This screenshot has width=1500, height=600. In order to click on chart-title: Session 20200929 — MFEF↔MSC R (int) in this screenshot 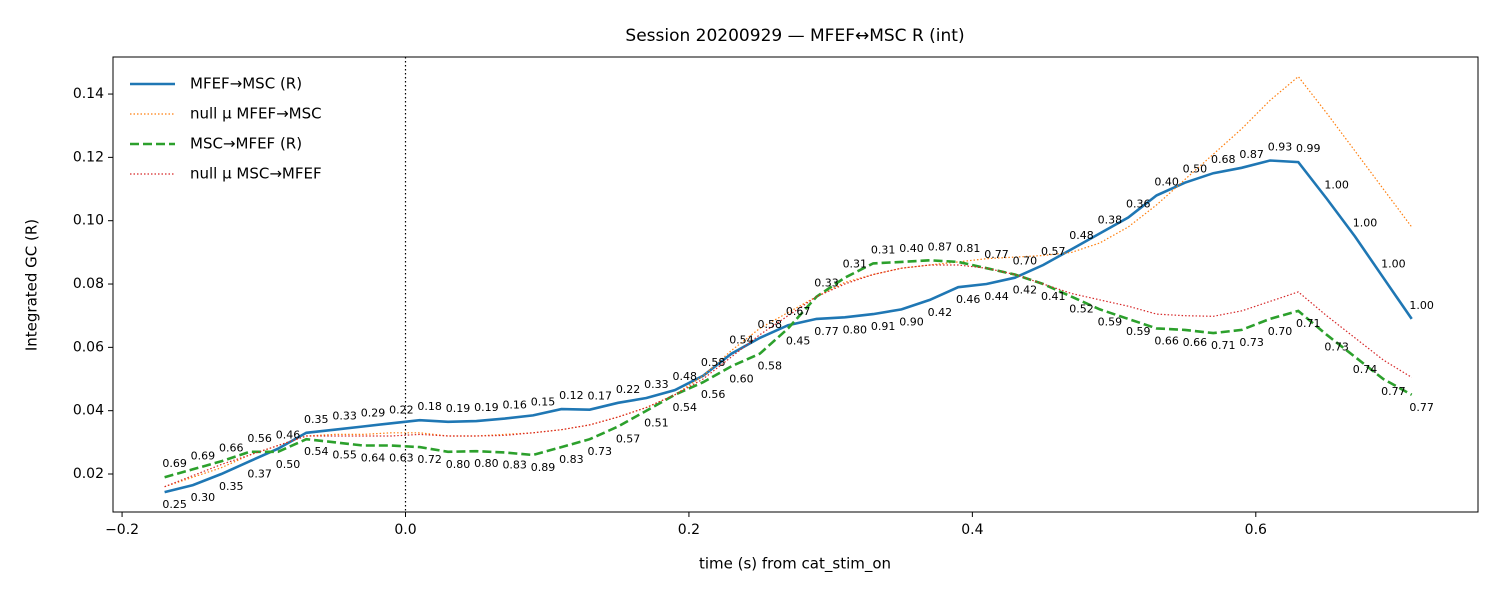, I will do `click(794, 36)`.